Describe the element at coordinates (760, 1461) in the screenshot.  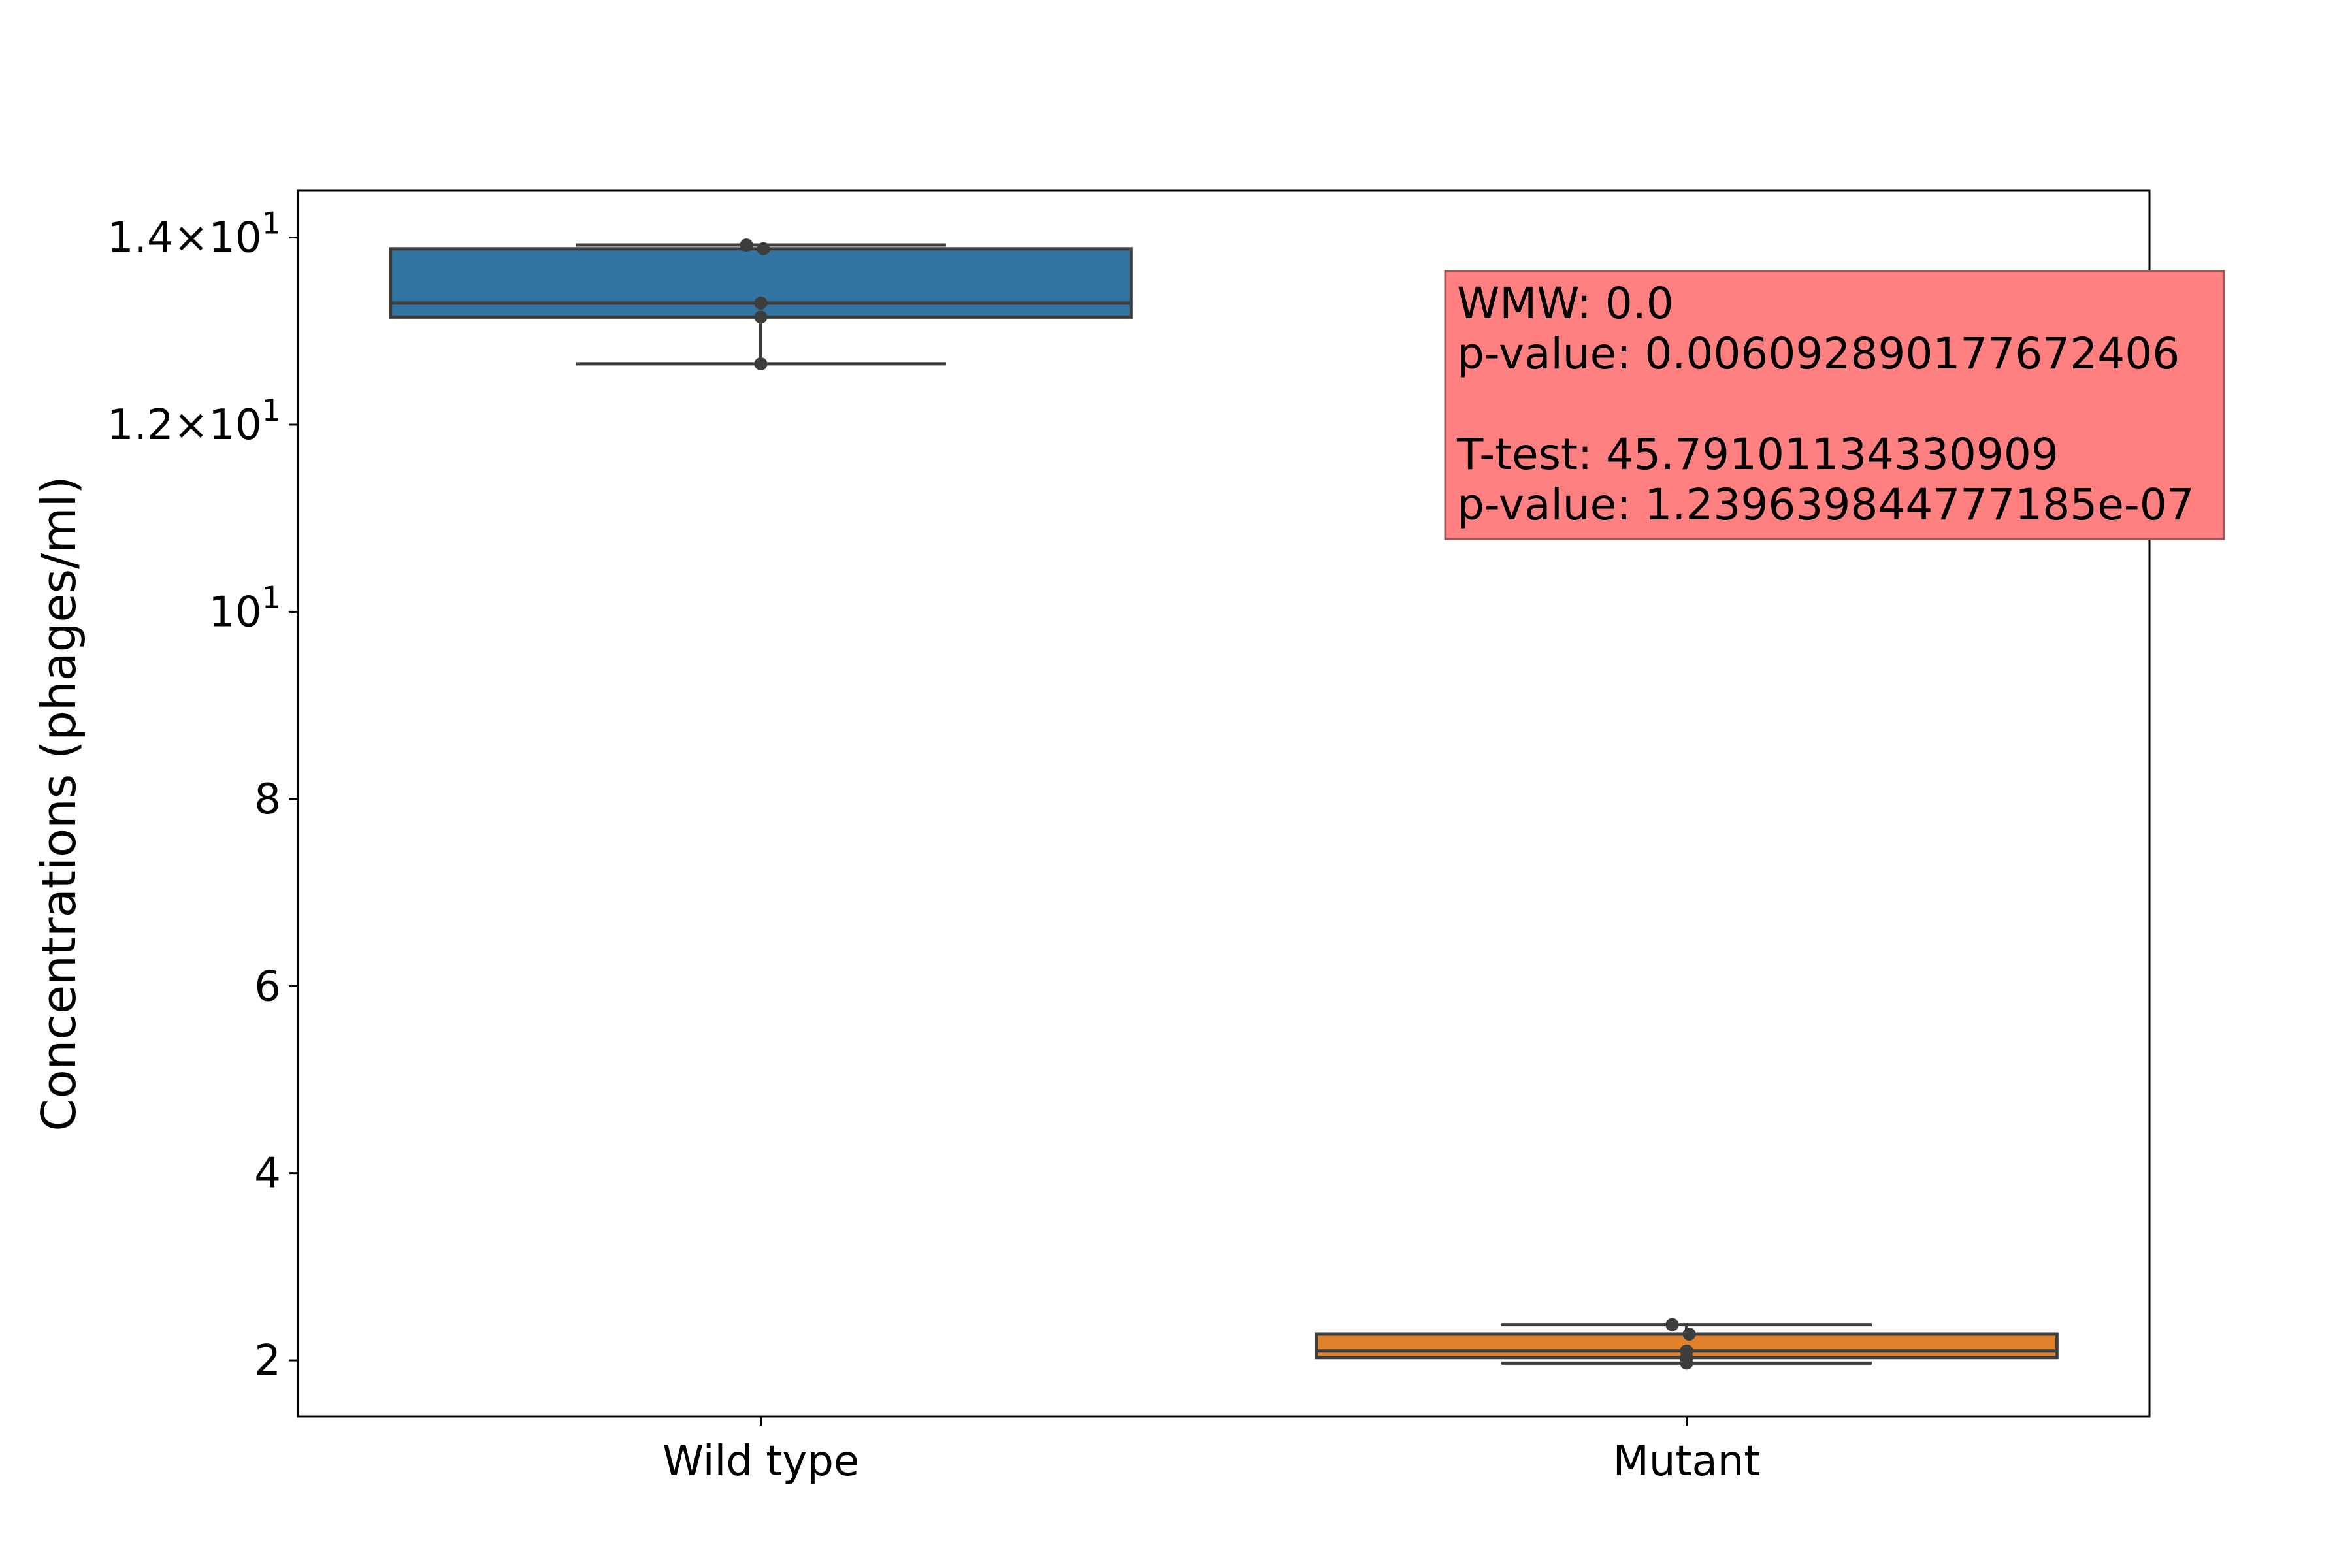
I see `x-tick-label: Wild type` at that location.